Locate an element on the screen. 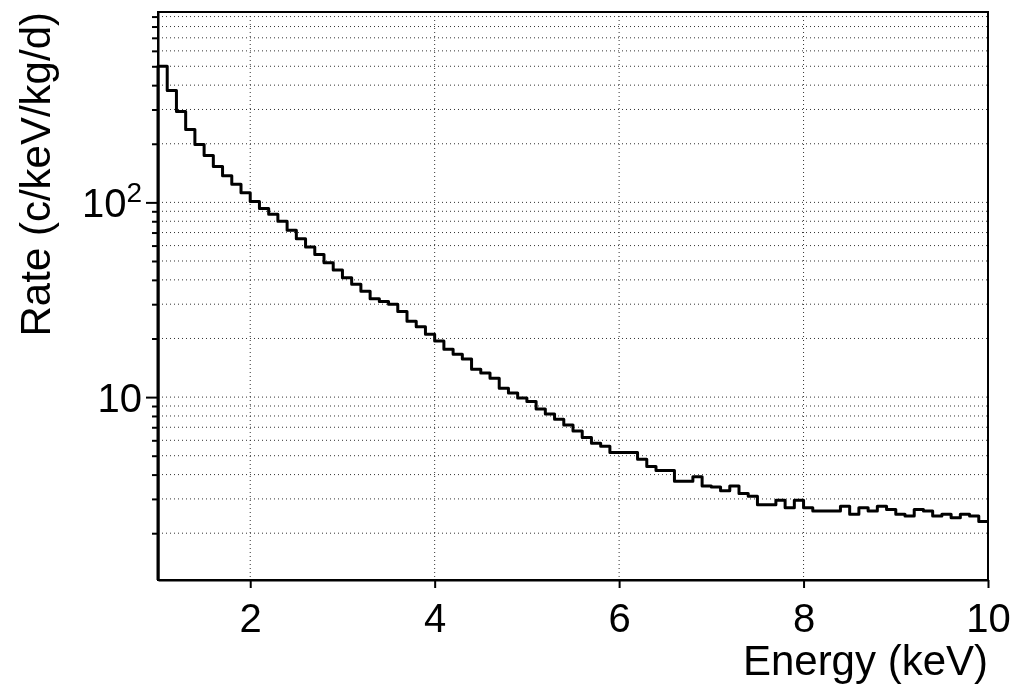 Image resolution: width=1016 pixels, height=690 pixels. x-tick-label: 2 is located at coordinates (250, 618).